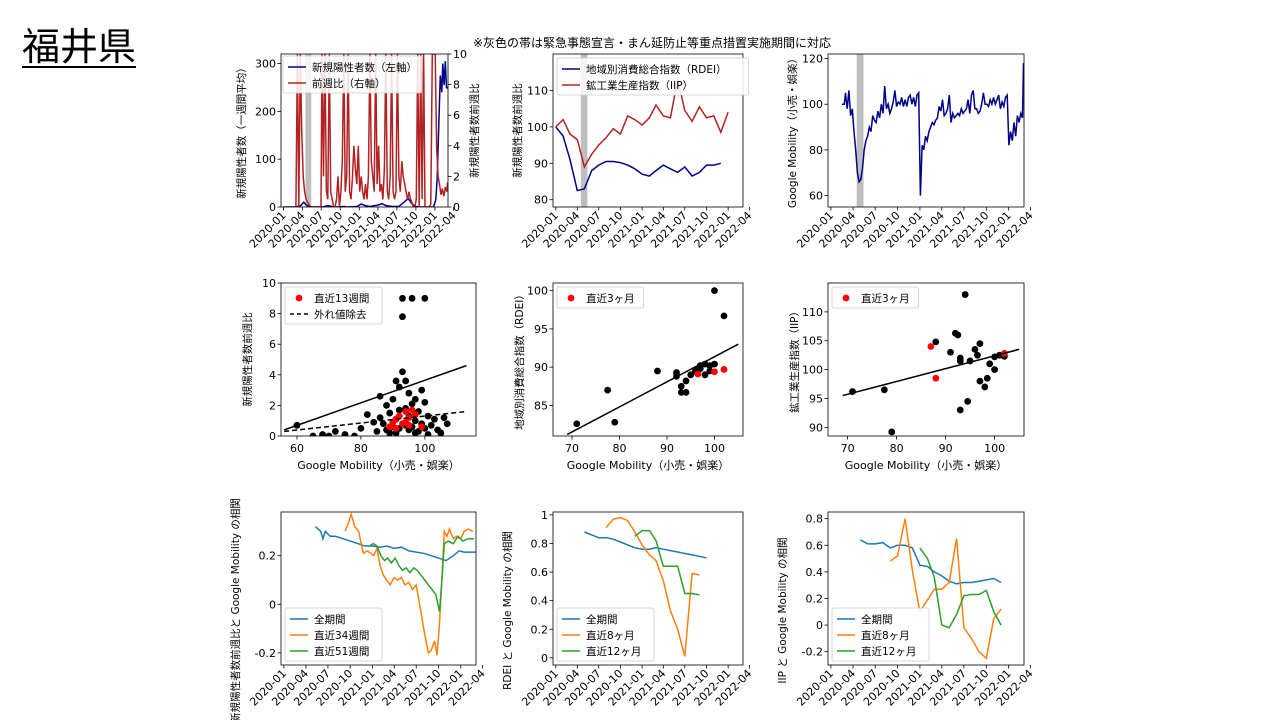 This screenshot has width=1280, height=720. What do you see at coordinates (816, 150) in the screenshot?
I see `y-tick-label: 80` at bounding box center [816, 150].